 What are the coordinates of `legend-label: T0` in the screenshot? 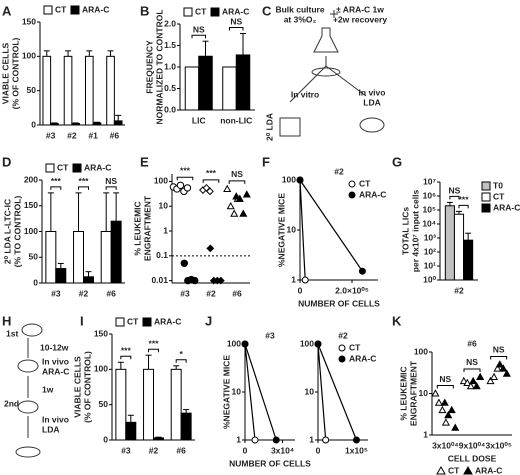 It's located at (498, 185).